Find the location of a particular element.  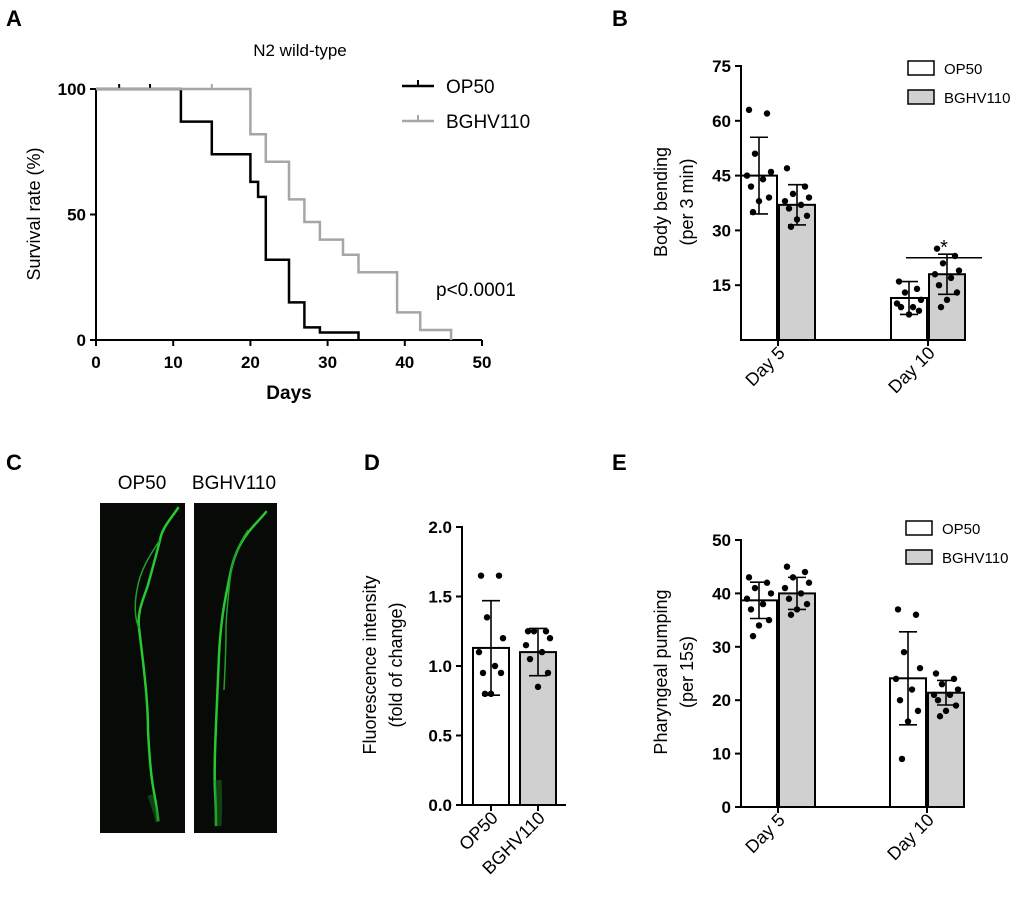

legend-bghv110-swatch is located at coordinates (921, 97).